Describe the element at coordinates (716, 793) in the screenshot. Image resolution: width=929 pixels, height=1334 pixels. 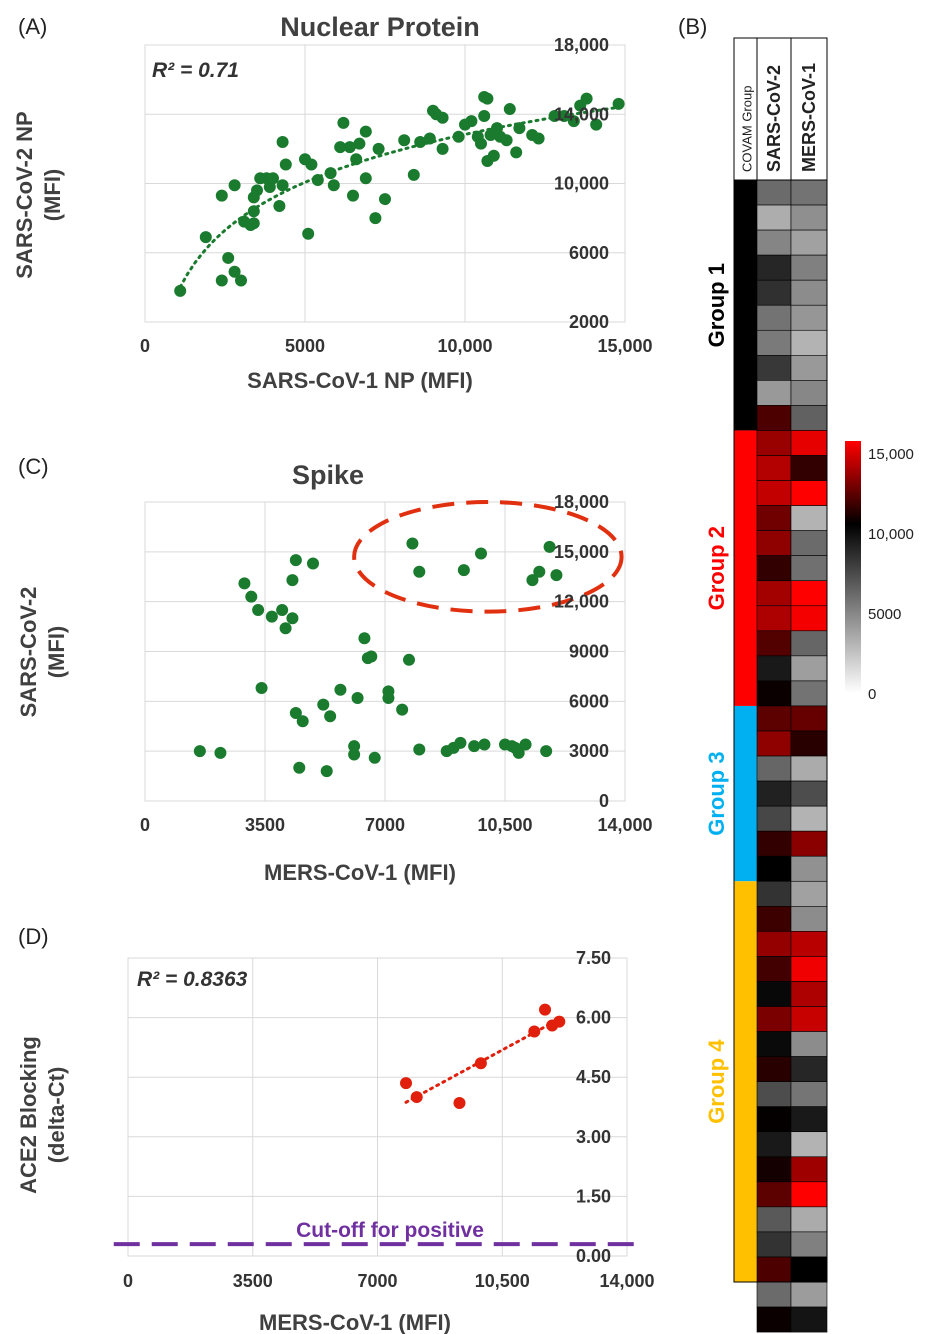
I see `group-label-text: Group 3` at that location.